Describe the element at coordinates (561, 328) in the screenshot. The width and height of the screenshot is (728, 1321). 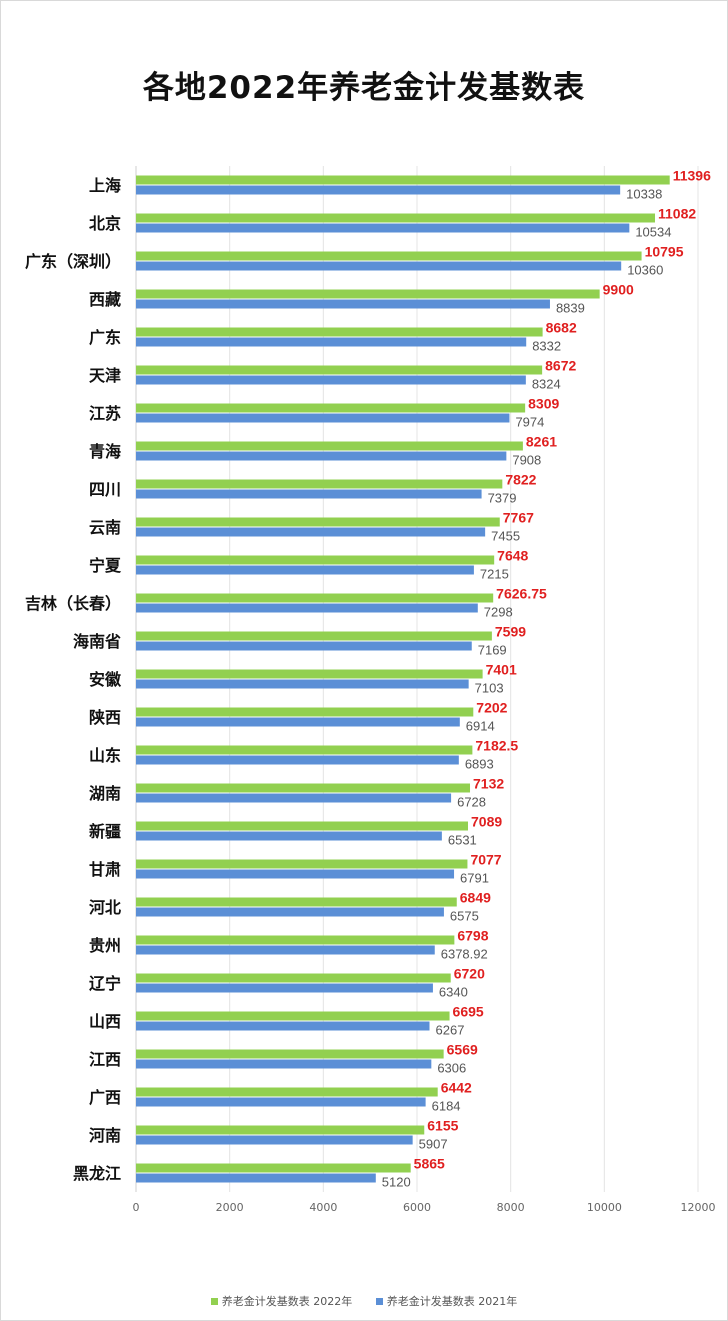
I see `data-label-2022: 8682` at that location.